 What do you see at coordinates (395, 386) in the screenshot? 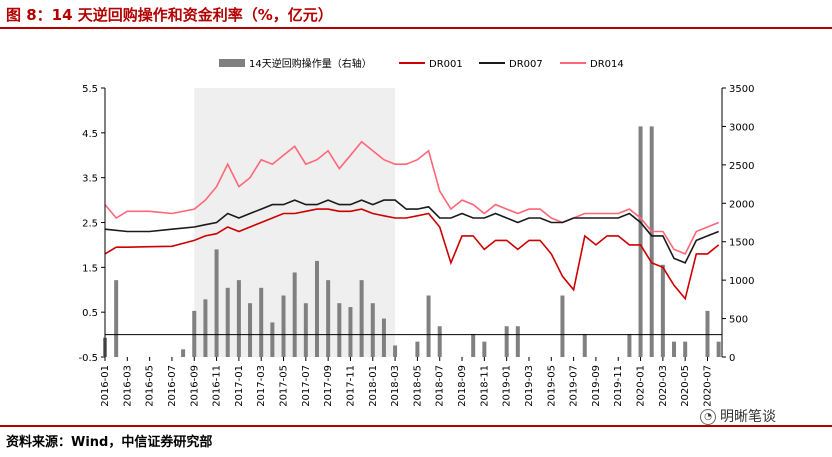
I see `x-tick-label: 2018-03` at bounding box center [395, 386].